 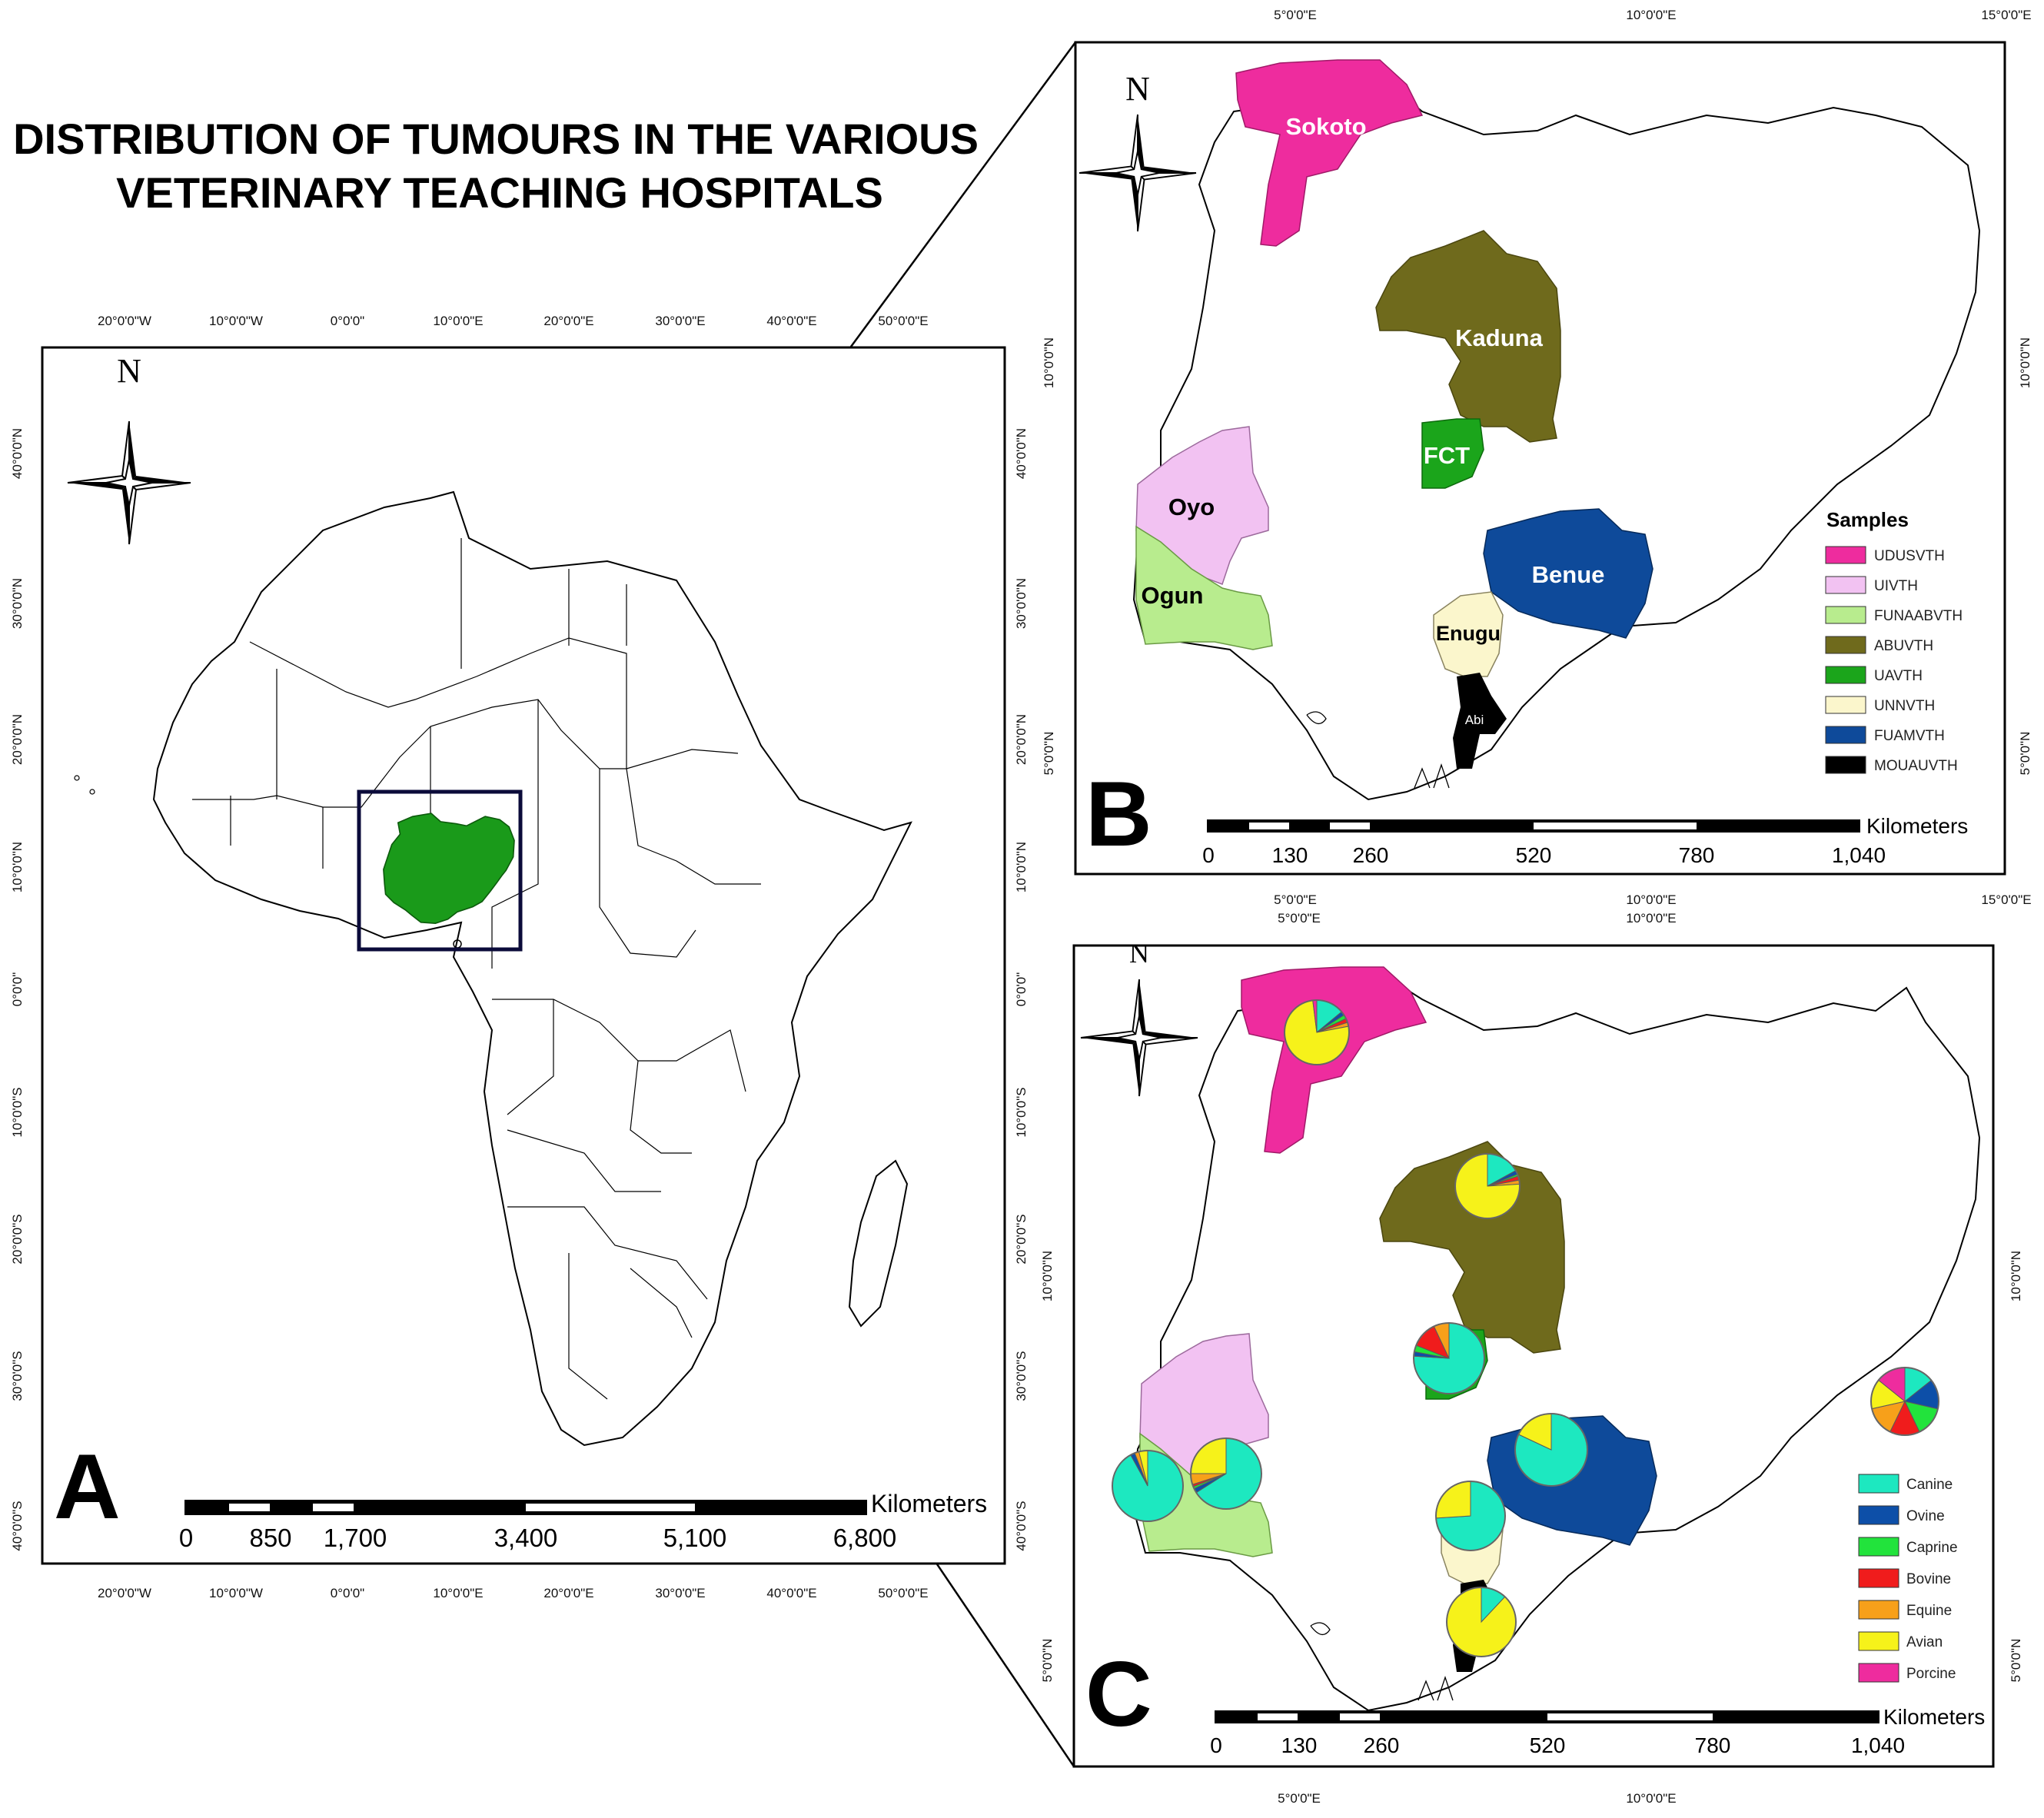 What do you see at coordinates (18, 989) in the screenshot?
I see `a-lat-left-5: 0°0'0"` at bounding box center [18, 989].